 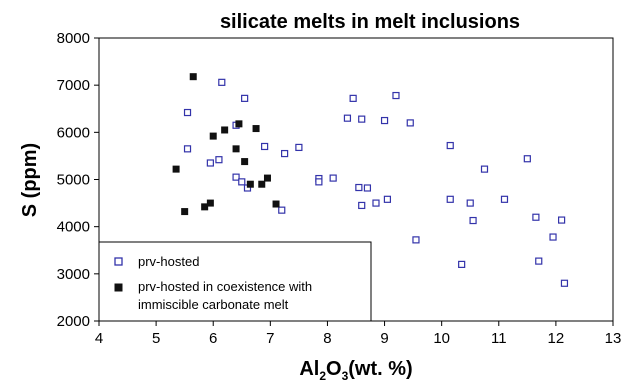 What do you see at coordinates (73, 38) in the screenshot?
I see `y-tick-label: 8000` at bounding box center [73, 38].